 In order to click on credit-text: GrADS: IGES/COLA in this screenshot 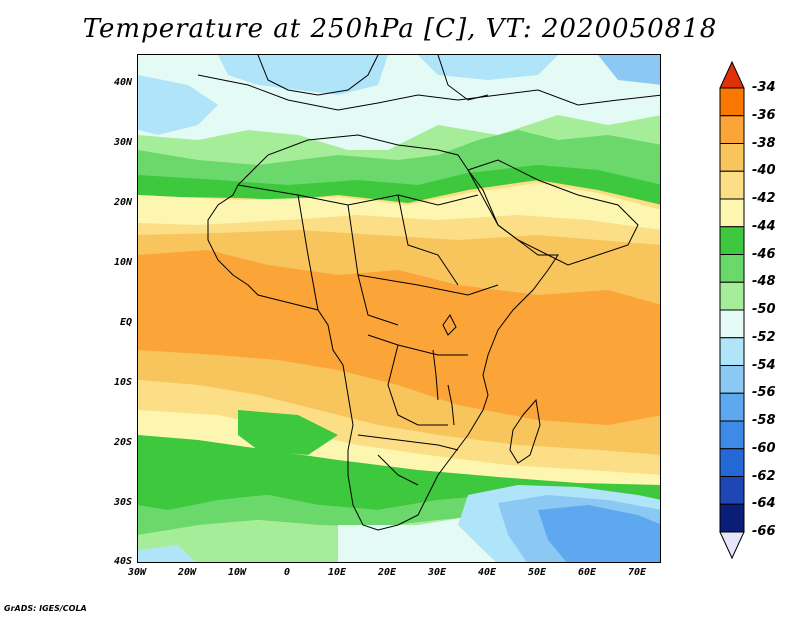, I will do `click(45, 608)`.